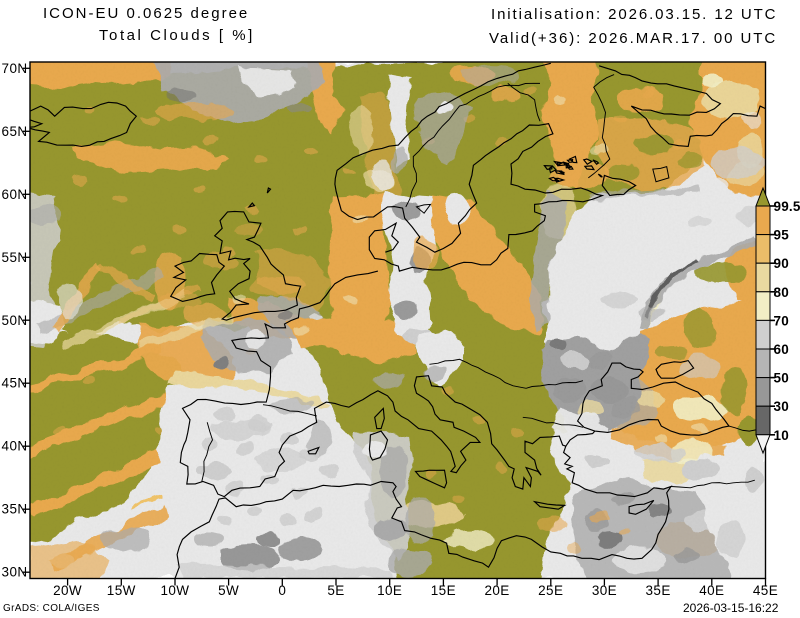  What do you see at coordinates (782, 235) in the screenshot?
I see `svg-text: 95` at bounding box center [782, 235].